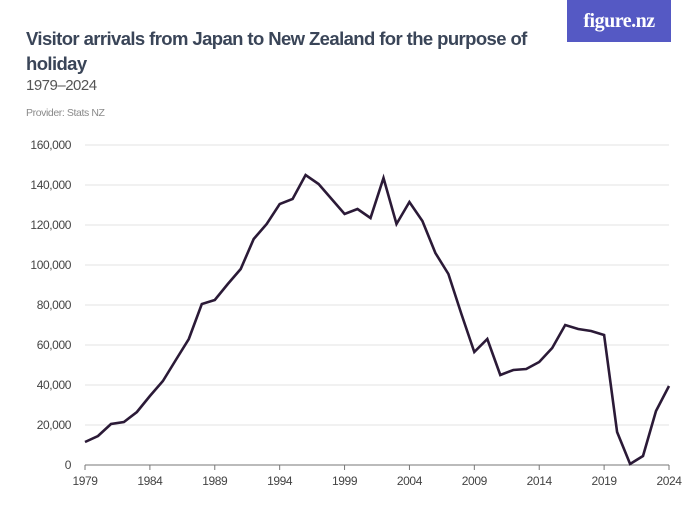 This screenshot has height=525, width=700. Describe the element at coordinates (85, 481) in the screenshot. I see `x-tick-label: 1979` at that location.